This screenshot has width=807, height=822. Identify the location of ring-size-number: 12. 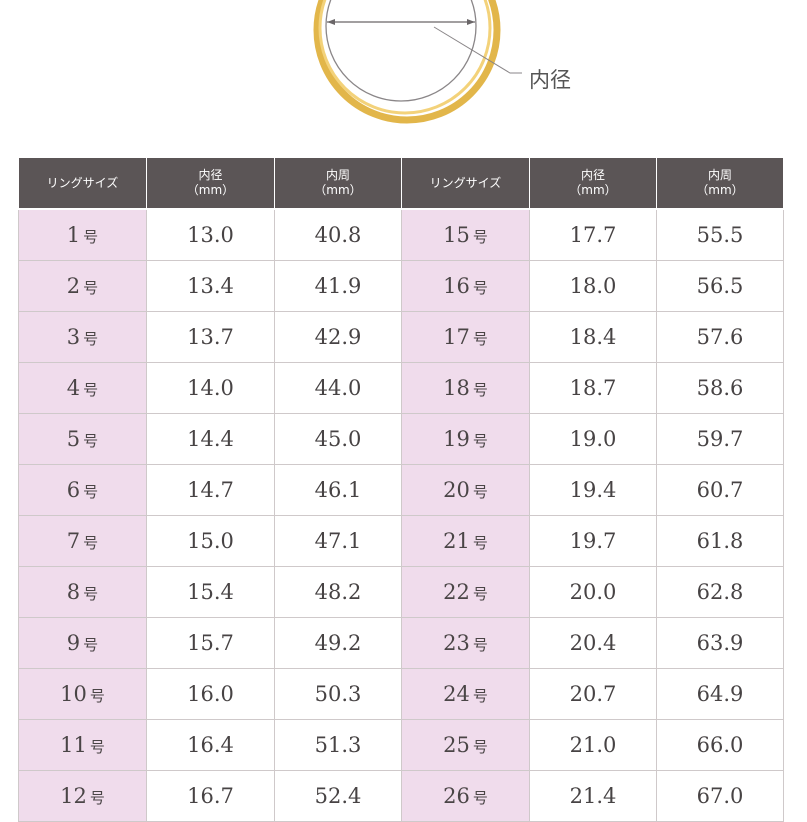
(73, 796).